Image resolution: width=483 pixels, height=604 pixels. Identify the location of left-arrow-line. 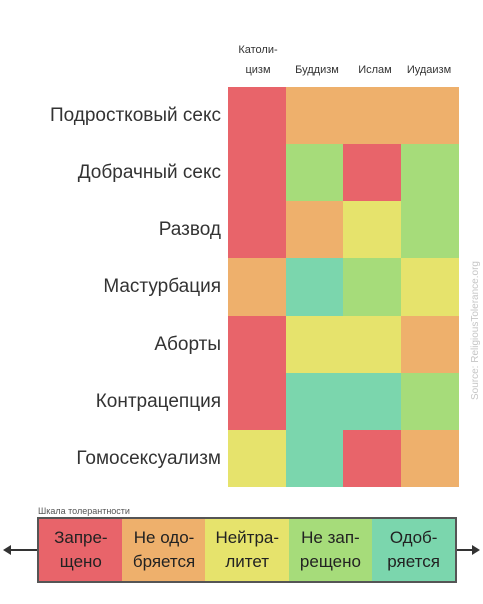
(21, 550).